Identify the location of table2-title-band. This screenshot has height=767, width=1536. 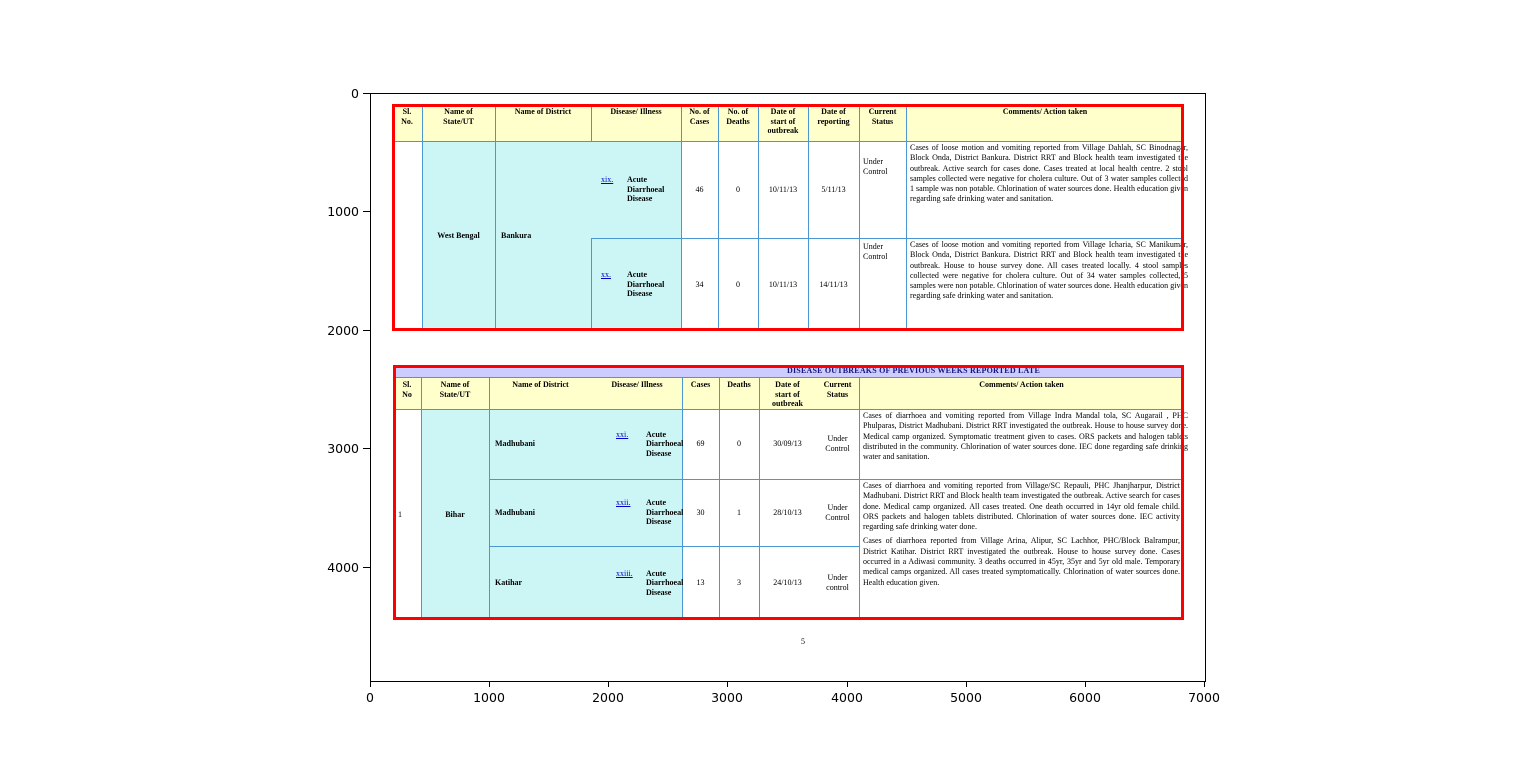
(788, 371).